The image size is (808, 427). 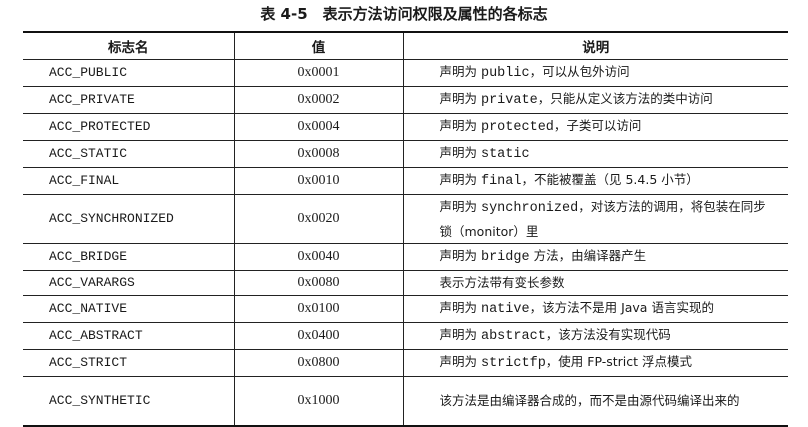 I want to click on flag-description: 声明为 static, so click(x=595, y=154).